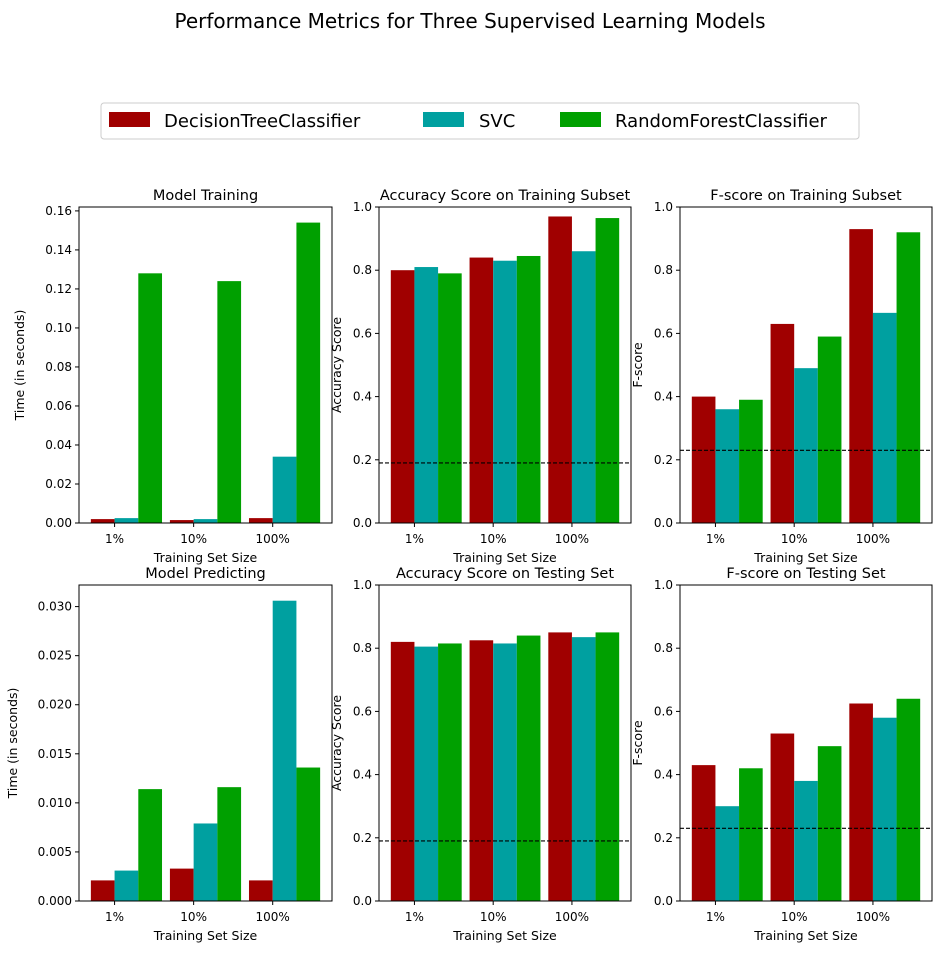 This screenshot has height=954, width=941. I want to click on y-tick-label: 0.000, so click(55, 901).